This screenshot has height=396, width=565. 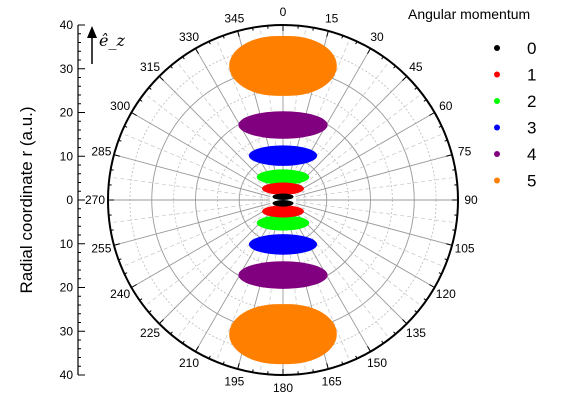 I want to click on radial-tick-label: 20, so click(x=67, y=113).